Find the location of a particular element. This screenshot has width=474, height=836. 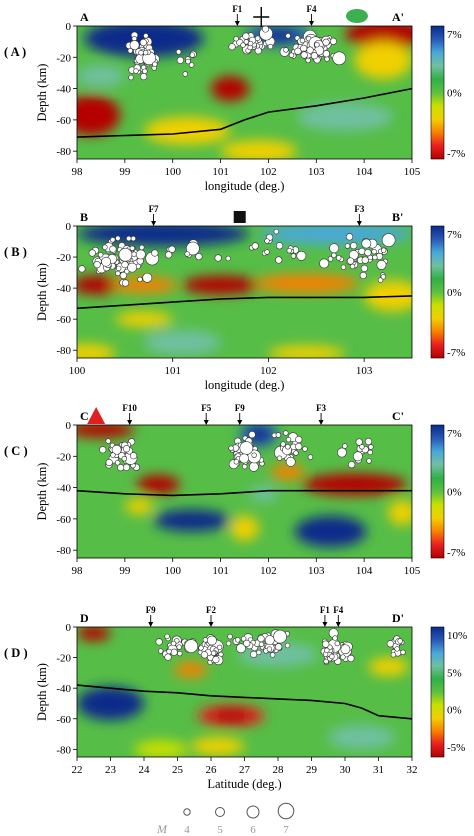

y-axis-label: Depth (km) is located at coordinates (42, 93).